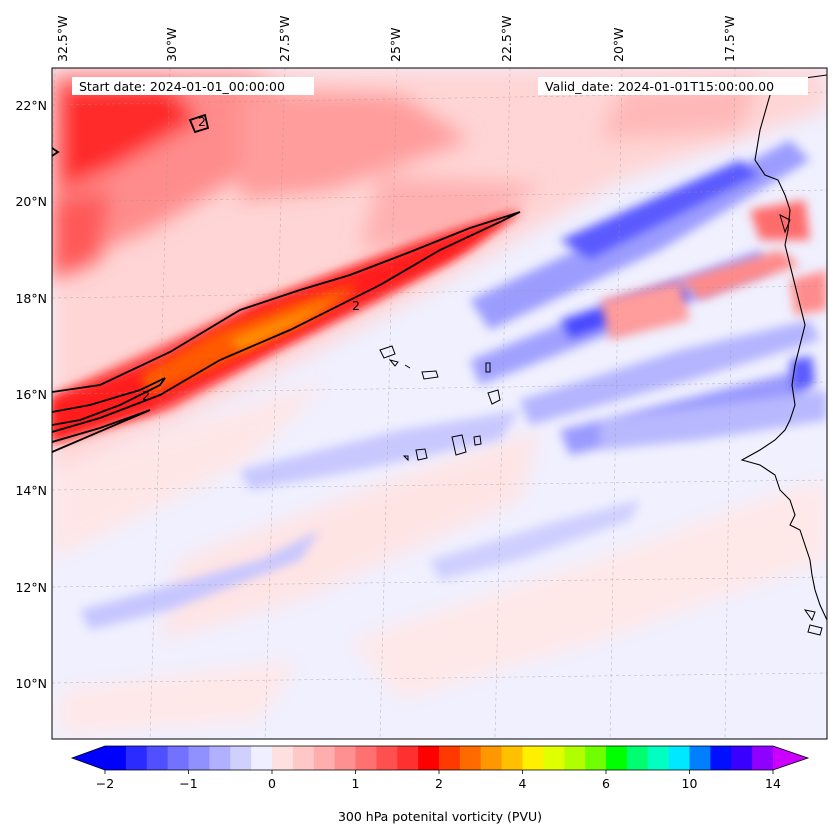 The image size is (837, 836). I want to click on longitude-label: 22.5°W, so click(506, 39).